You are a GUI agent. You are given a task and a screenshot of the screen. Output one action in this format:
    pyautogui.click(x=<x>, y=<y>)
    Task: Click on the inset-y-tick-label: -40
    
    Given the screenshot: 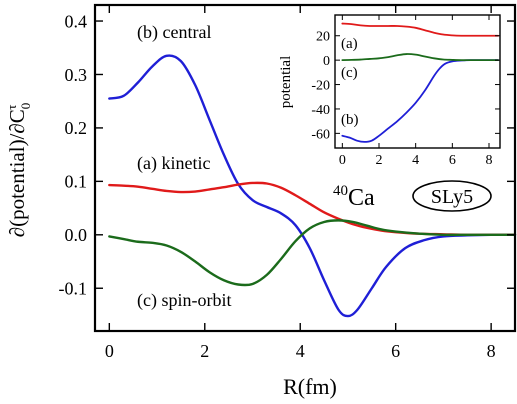 What is the action you would take?
    pyautogui.click(x=320, y=110)
    